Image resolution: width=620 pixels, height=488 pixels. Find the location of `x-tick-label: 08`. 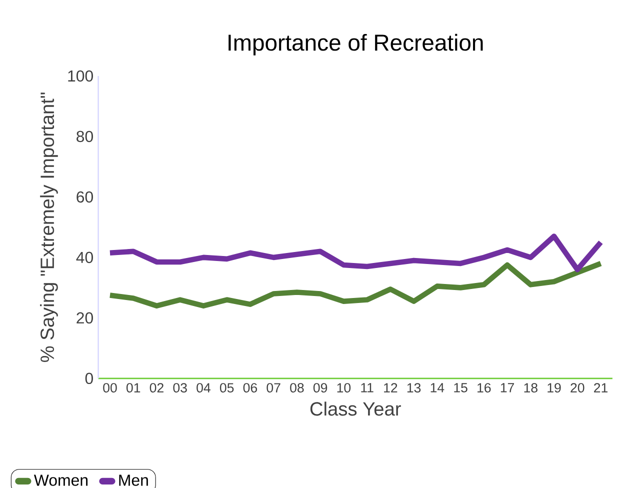

x-tick-label: 08 is located at coordinates (297, 387).